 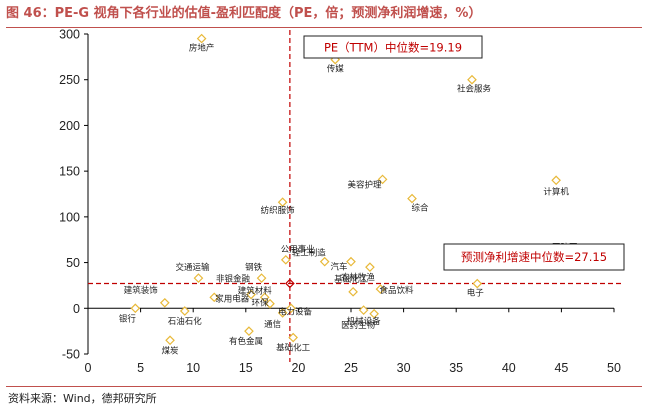 What do you see at coordinates (273, 324) in the screenshot?
I see `data-point-label: 通信` at bounding box center [273, 324].